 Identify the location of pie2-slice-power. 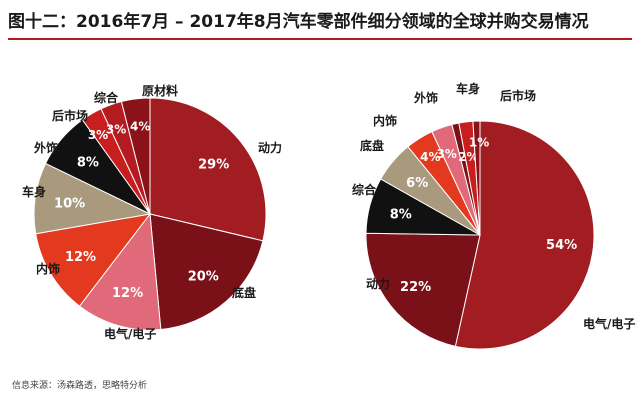
(423, 289).